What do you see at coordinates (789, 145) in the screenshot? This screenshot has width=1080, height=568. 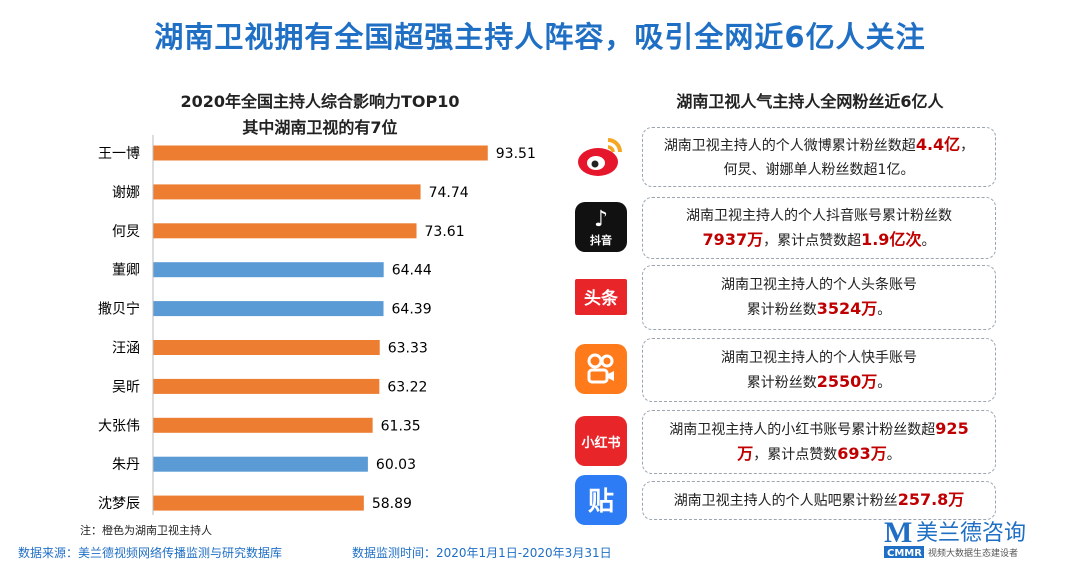 I see `stat-text: 湖南卫视主持人的个人微博累计粉丝数超` at bounding box center [789, 145].